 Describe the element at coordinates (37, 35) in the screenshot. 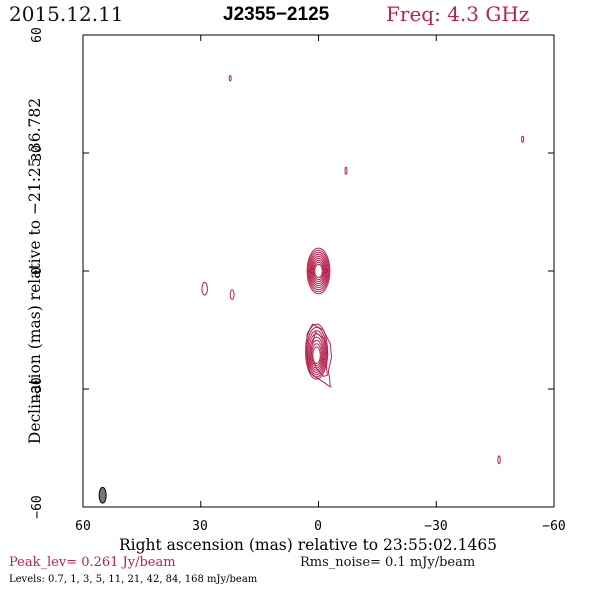

I see `y-tick-label-60: 60` at that location.